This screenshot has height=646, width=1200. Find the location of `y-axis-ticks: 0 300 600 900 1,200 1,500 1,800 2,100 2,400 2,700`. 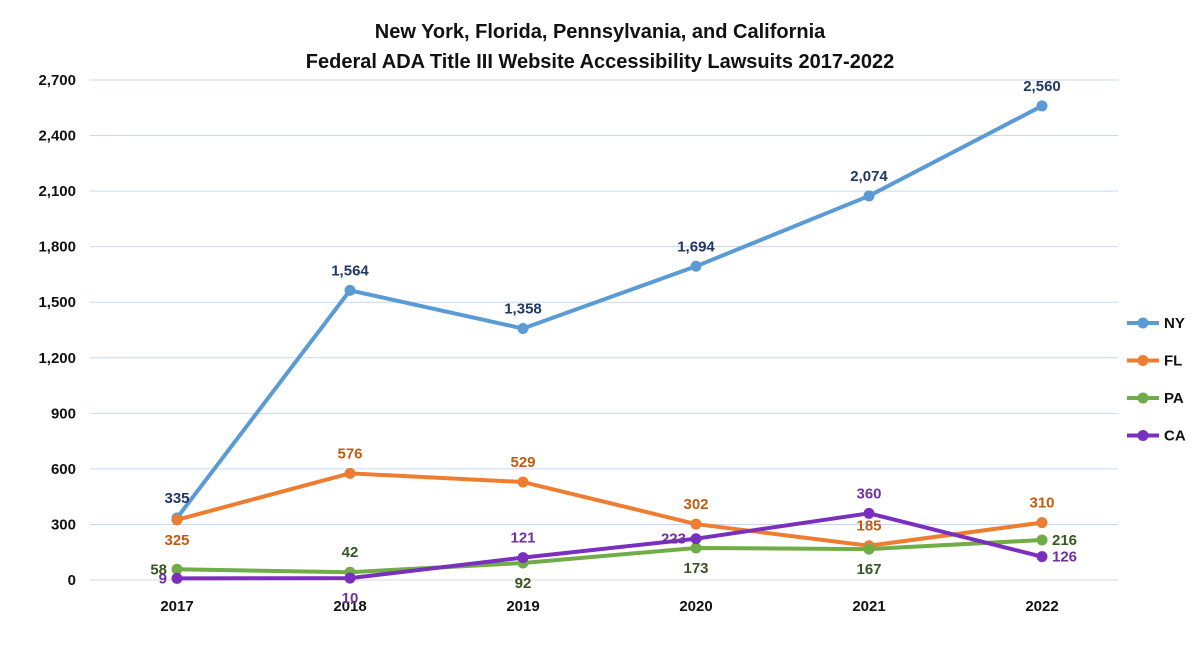

y-axis-ticks: 0 300 600 900 1,200 1,500 1,800 2,100 2,400 2,700 is located at coordinates (57, 330).